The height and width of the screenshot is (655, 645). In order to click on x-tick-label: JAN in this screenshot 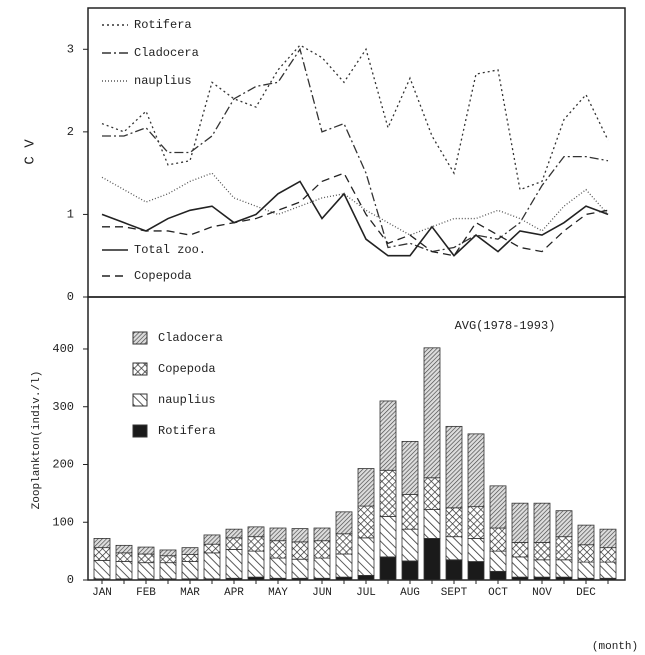, I will do `click(102, 593)`.